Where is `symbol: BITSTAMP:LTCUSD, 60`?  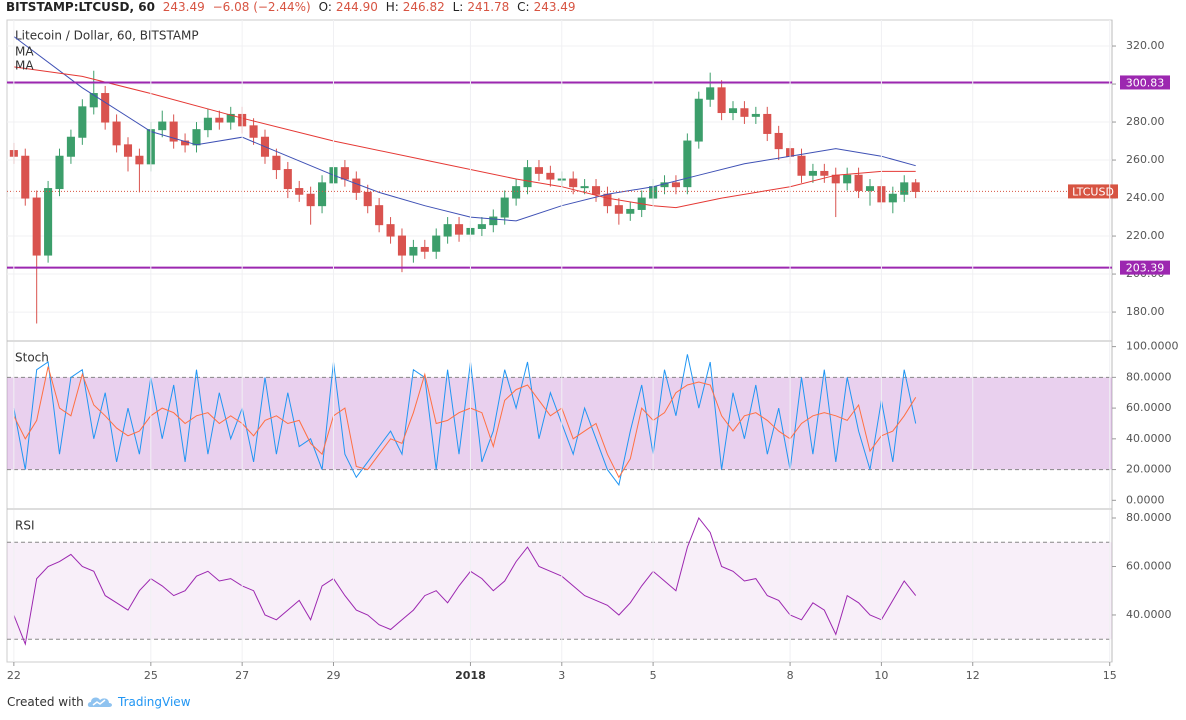
symbol: BITSTAMP:LTCUSD, 60 is located at coordinates (80, 7).